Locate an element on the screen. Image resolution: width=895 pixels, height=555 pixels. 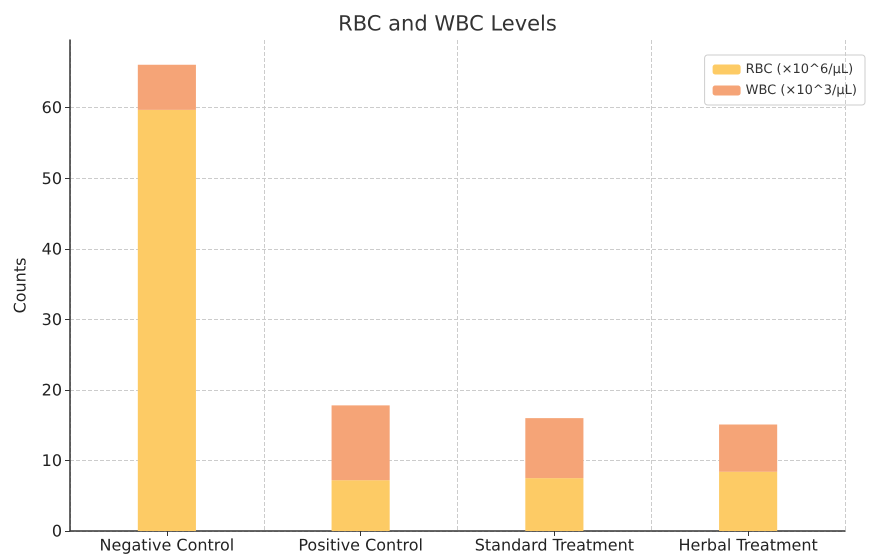
x-tick-label: Positive Control is located at coordinates (360, 545).